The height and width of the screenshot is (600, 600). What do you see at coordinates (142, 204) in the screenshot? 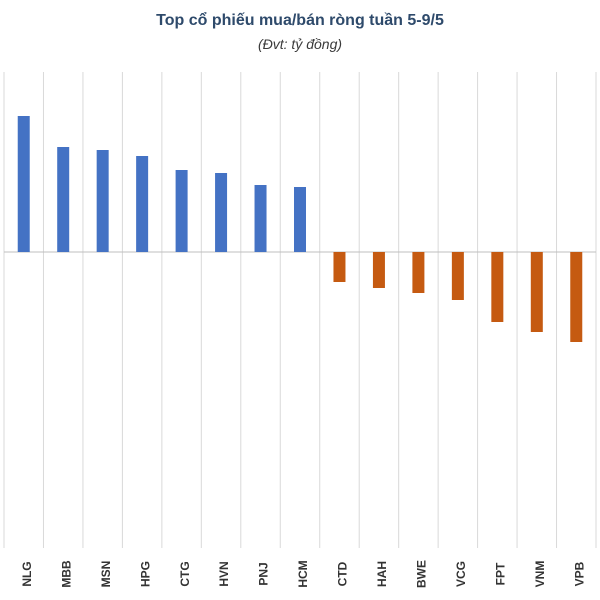
I see `bar-hpg` at bounding box center [142, 204].